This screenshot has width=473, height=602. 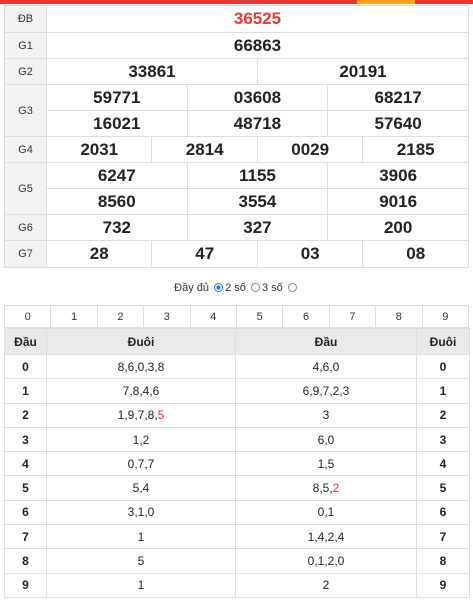 What do you see at coordinates (236, 149) in the screenshot?
I see `prize-row-g4: G4 2031 2814 0029 2185` at bounding box center [236, 149].